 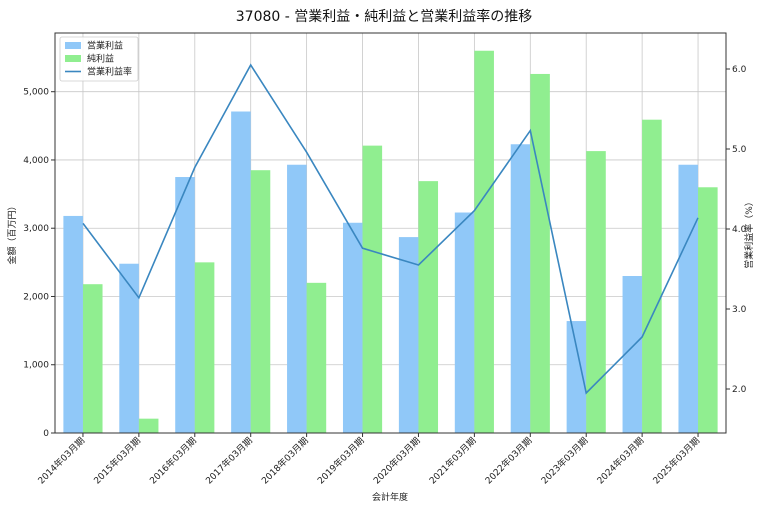 I want to click on x-tick-label: 2014年03月期, so click(x=61, y=461).